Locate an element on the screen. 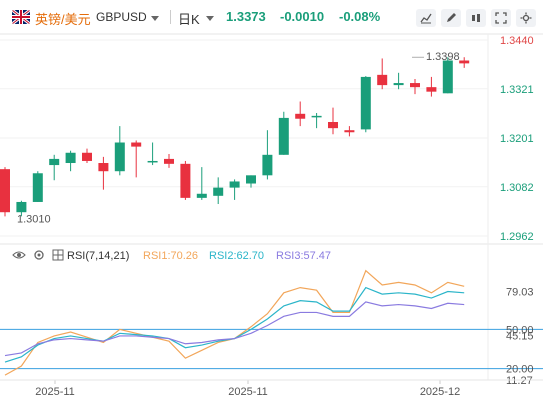 This screenshot has width=543, height=403. divider is located at coordinates (170, 17).